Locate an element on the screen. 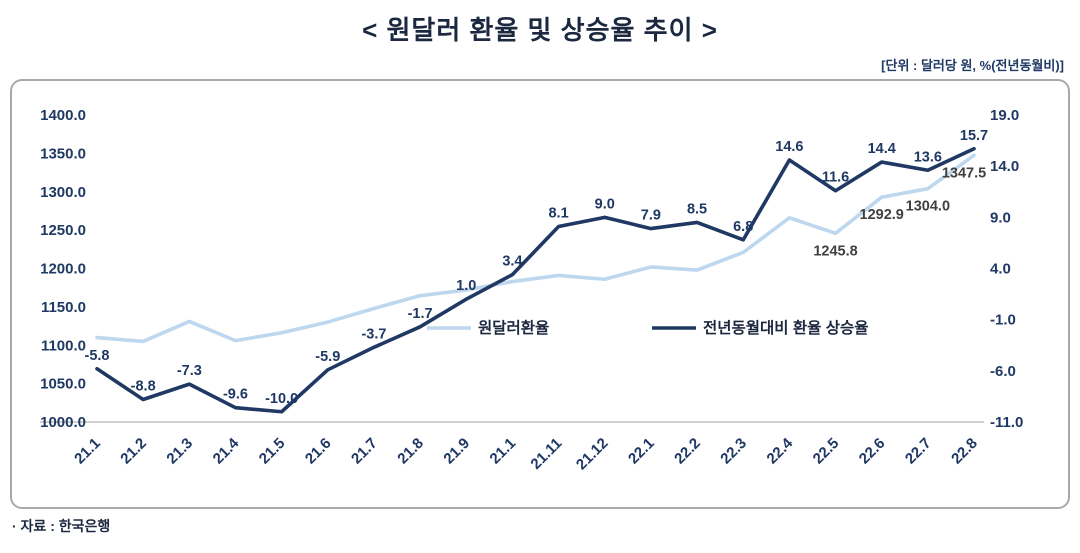 This screenshot has width=1080, height=553. x-axis-label: 22.3 is located at coordinates (733, 451).